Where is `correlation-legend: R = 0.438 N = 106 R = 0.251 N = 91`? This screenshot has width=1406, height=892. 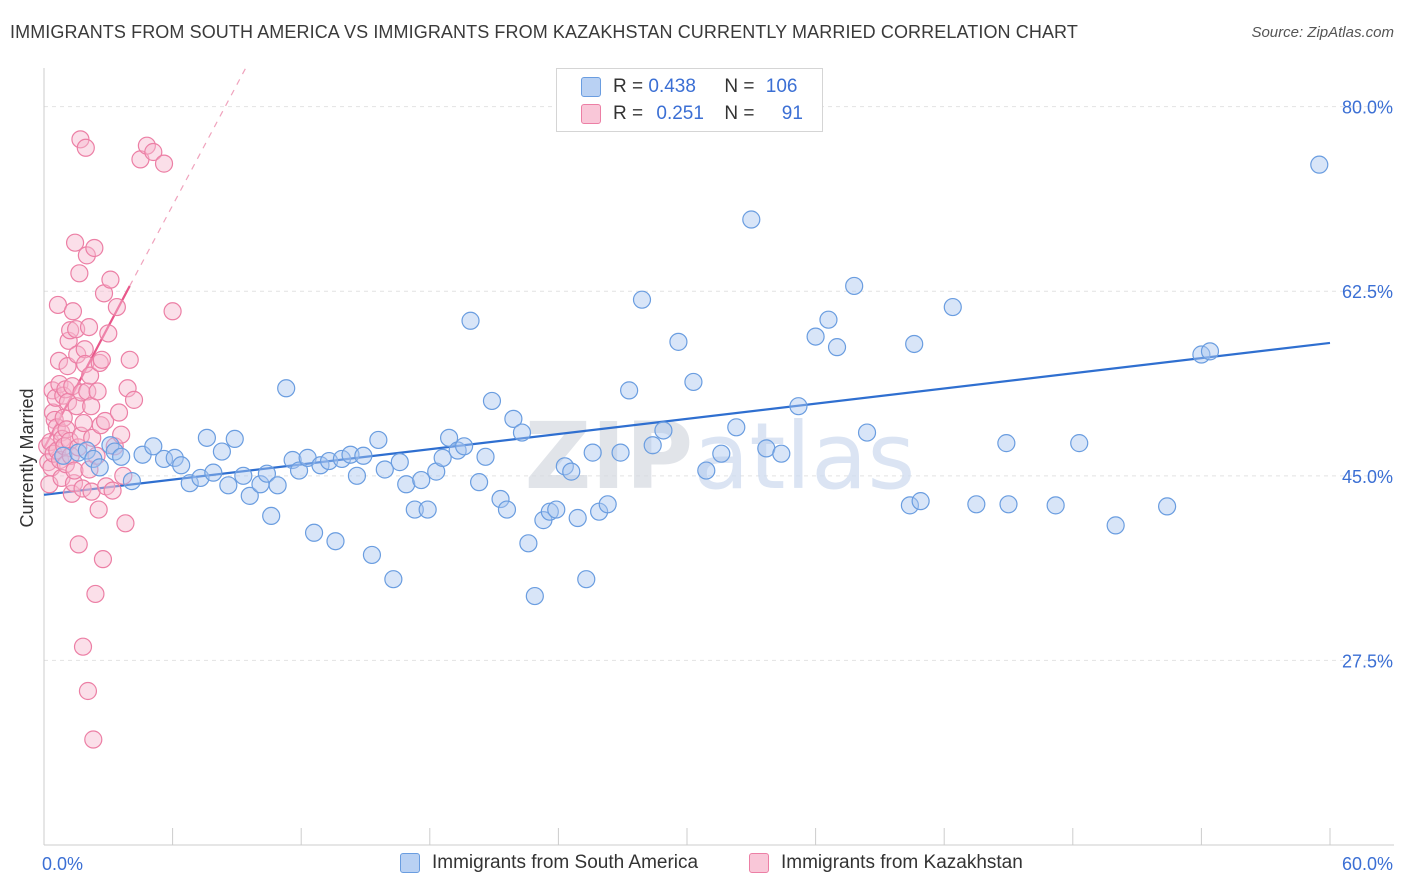
correlation-legend: R = 0.438 N = 106 R = 0.251 N = 91 is located at coordinates (689, 100).